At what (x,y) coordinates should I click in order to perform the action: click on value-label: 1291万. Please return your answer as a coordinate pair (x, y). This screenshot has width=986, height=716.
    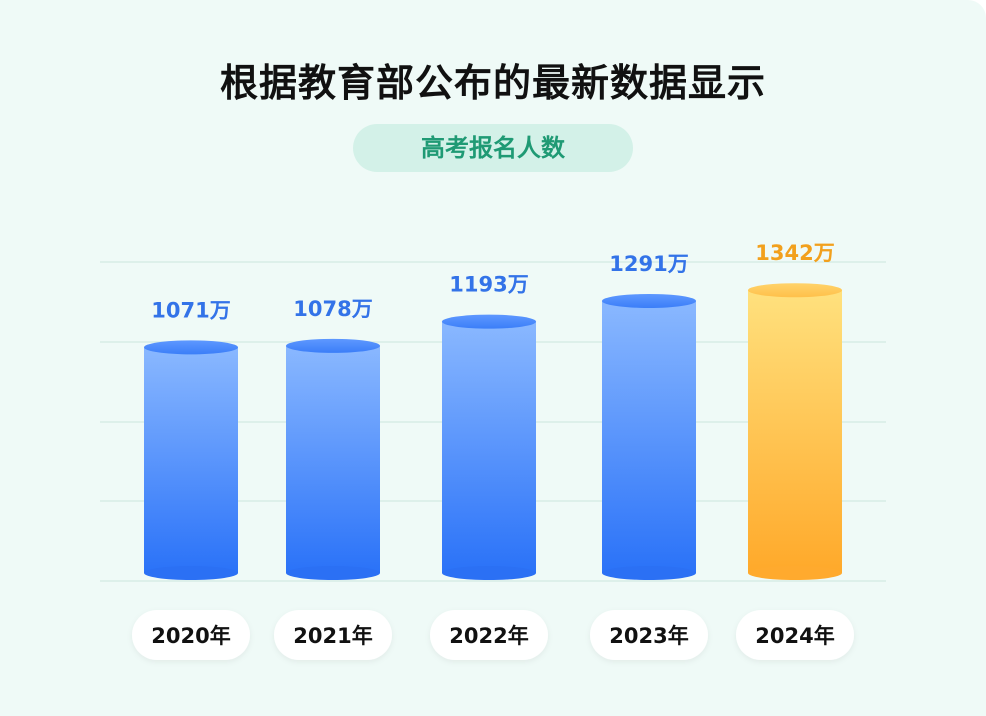
    Looking at the image, I should click on (648, 264).